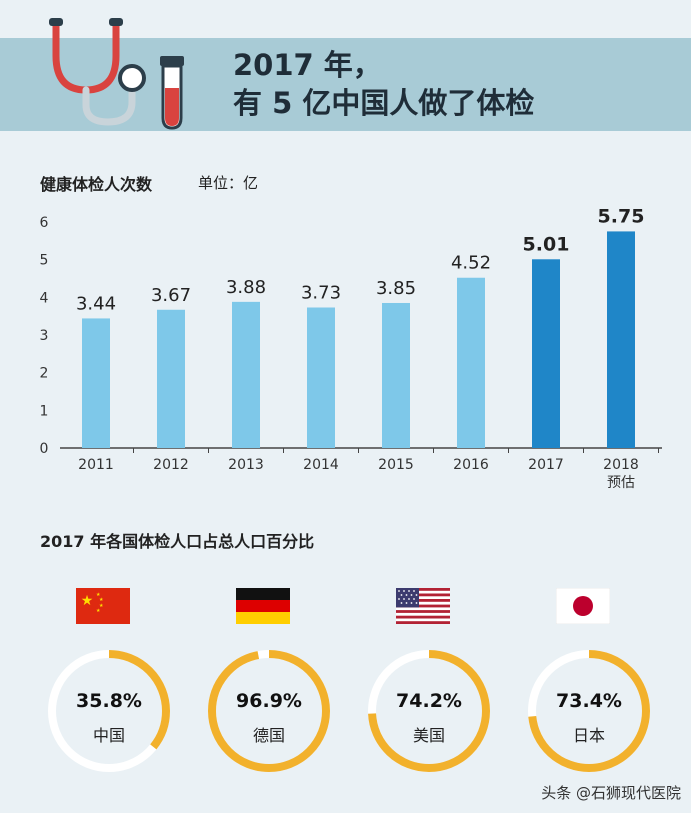 Image resolution: width=691 pixels, height=813 pixels. What do you see at coordinates (44, 298) in the screenshot?
I see `y-tick-label: 4` at bounding box center [44, 298].